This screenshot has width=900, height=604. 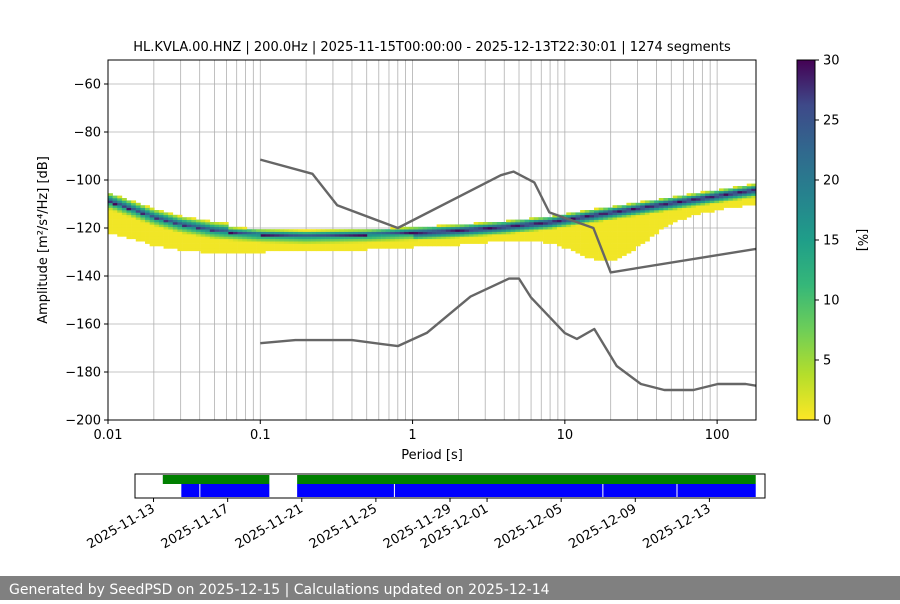 I want to click on timeline-tick-label: 2025-12-09, so click(x=602, y=526).